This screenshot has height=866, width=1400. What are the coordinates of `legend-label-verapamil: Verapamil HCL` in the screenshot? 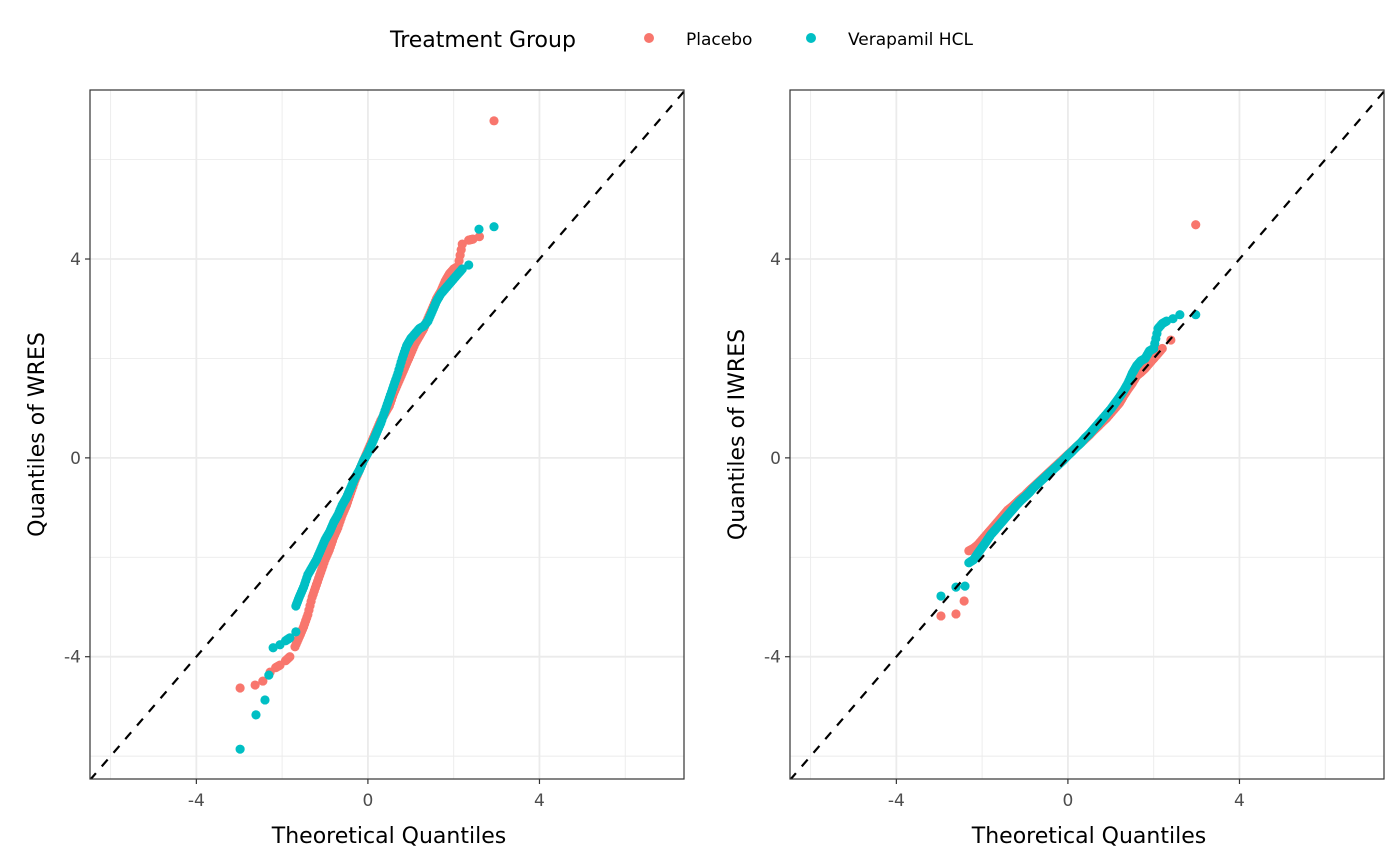 It's located at (910, 40).